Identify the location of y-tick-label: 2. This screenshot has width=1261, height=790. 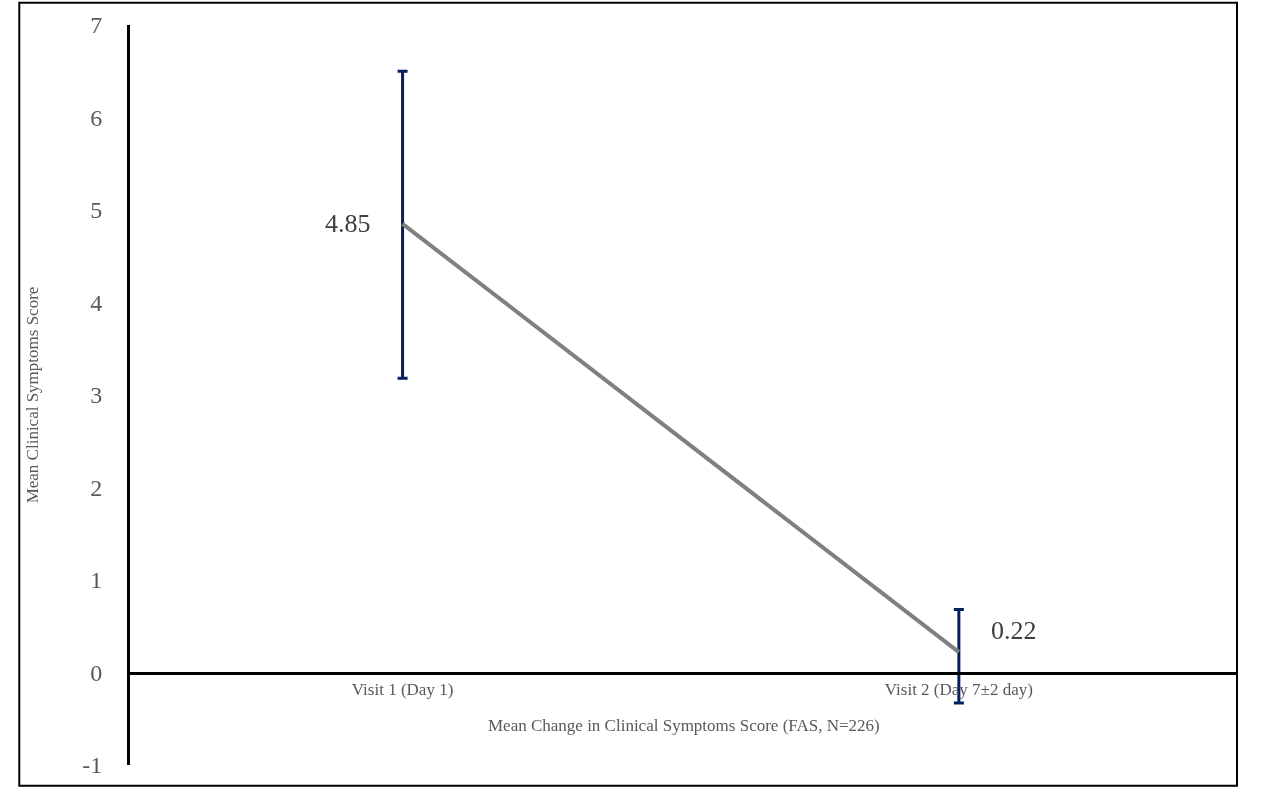
(96, 487).